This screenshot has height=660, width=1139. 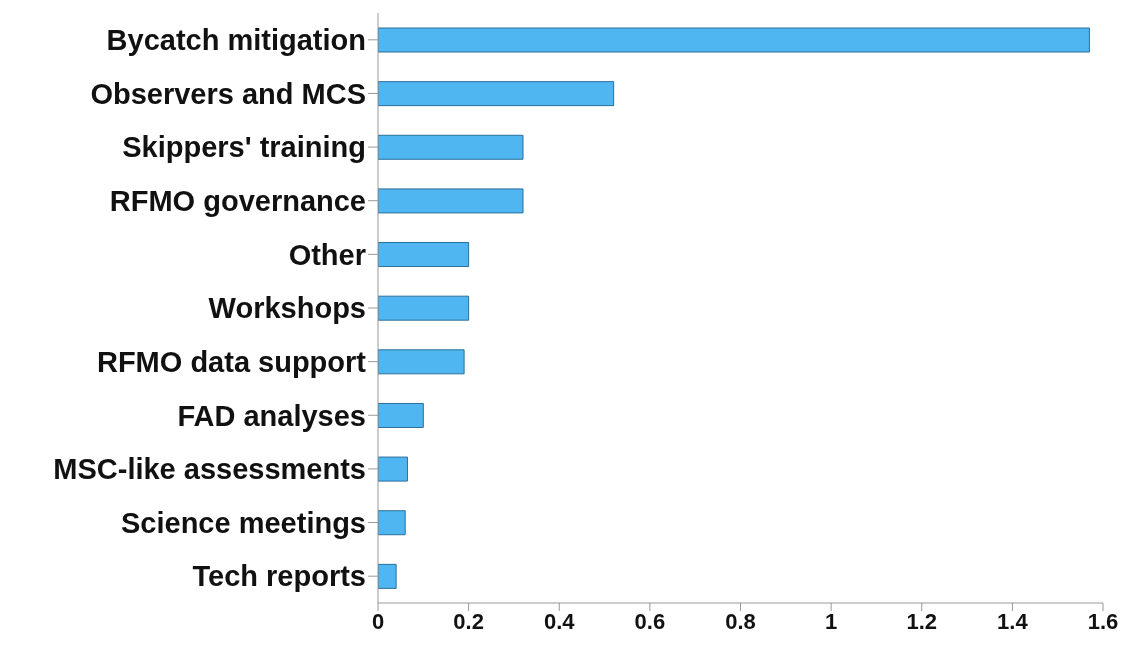 I want to click on x-tick-label: 0.6, so click(x=650, y=621).